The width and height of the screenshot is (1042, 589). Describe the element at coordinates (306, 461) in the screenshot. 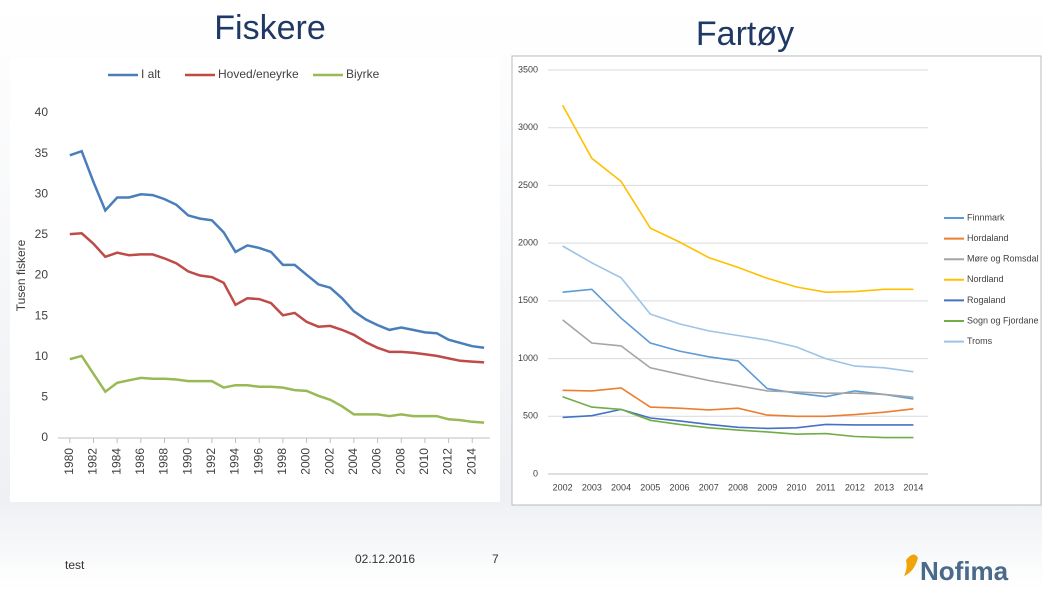

I see `x-tick-label: 2000` at that location.